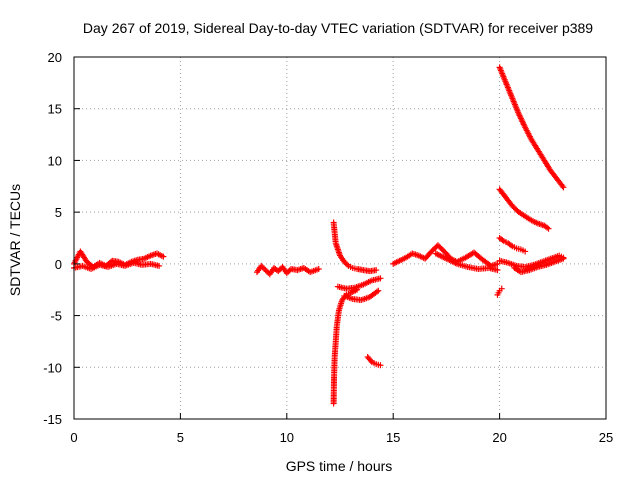 The image size is (640, 480). Describe the element at coordinates (180, 437) in the screenshot. I see `x-tick-label: 5` at that location.